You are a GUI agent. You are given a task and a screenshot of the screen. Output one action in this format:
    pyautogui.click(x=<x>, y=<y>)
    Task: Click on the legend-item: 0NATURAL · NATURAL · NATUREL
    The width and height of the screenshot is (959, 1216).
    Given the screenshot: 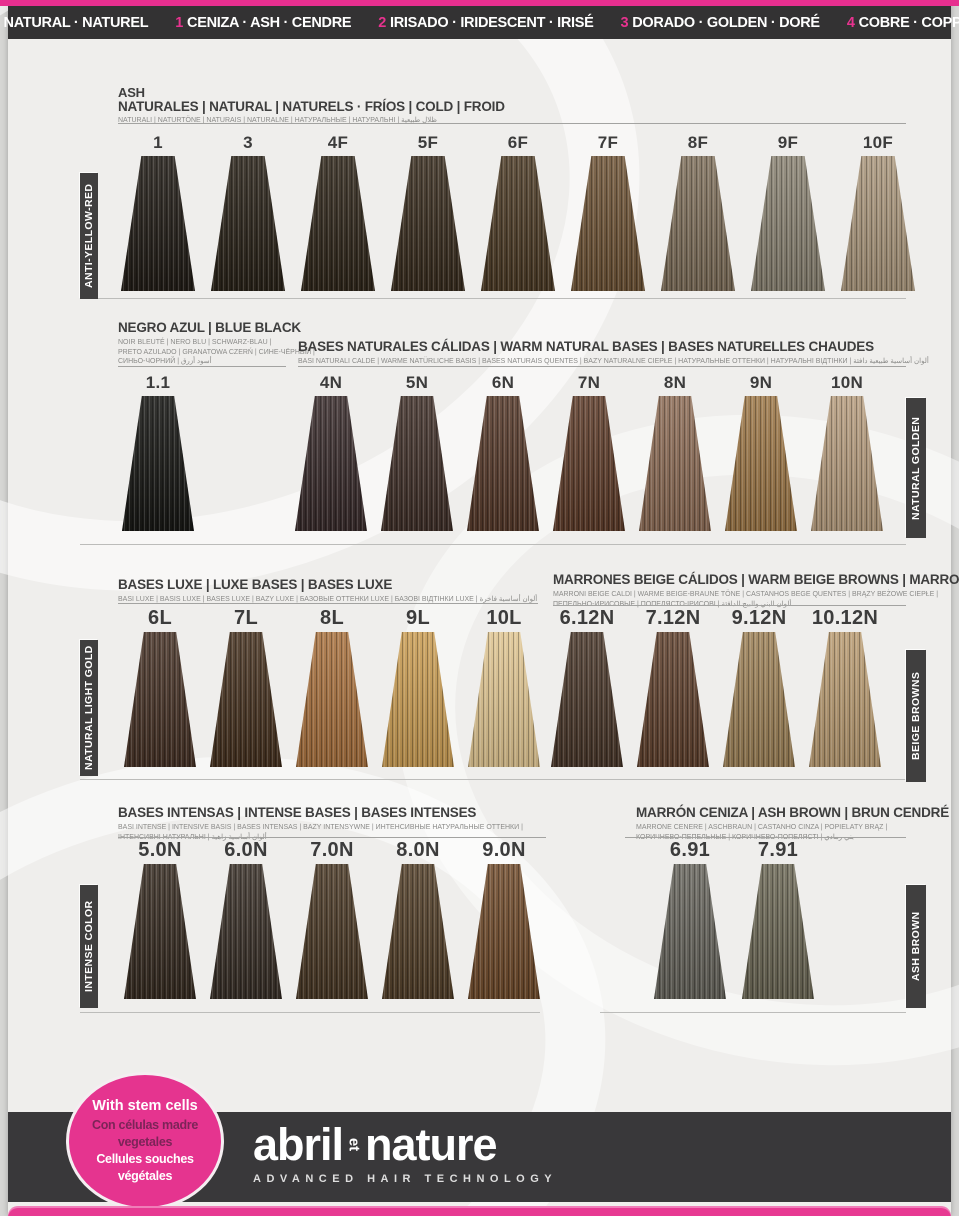 What is the action you would take?
    pyautogui.click(x=74, y=22)
    